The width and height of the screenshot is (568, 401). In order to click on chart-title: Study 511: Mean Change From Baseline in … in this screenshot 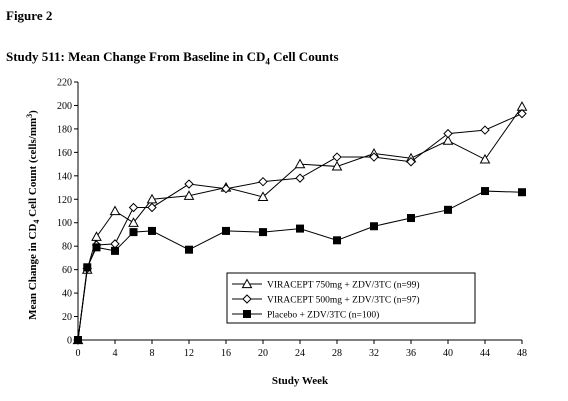, I will do `click(172, 58)`.